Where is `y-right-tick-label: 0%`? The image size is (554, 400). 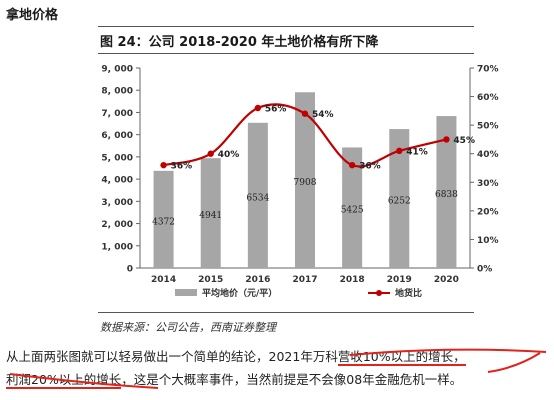 y-right-tick-label: 0% is located at coordinates (484, 270).